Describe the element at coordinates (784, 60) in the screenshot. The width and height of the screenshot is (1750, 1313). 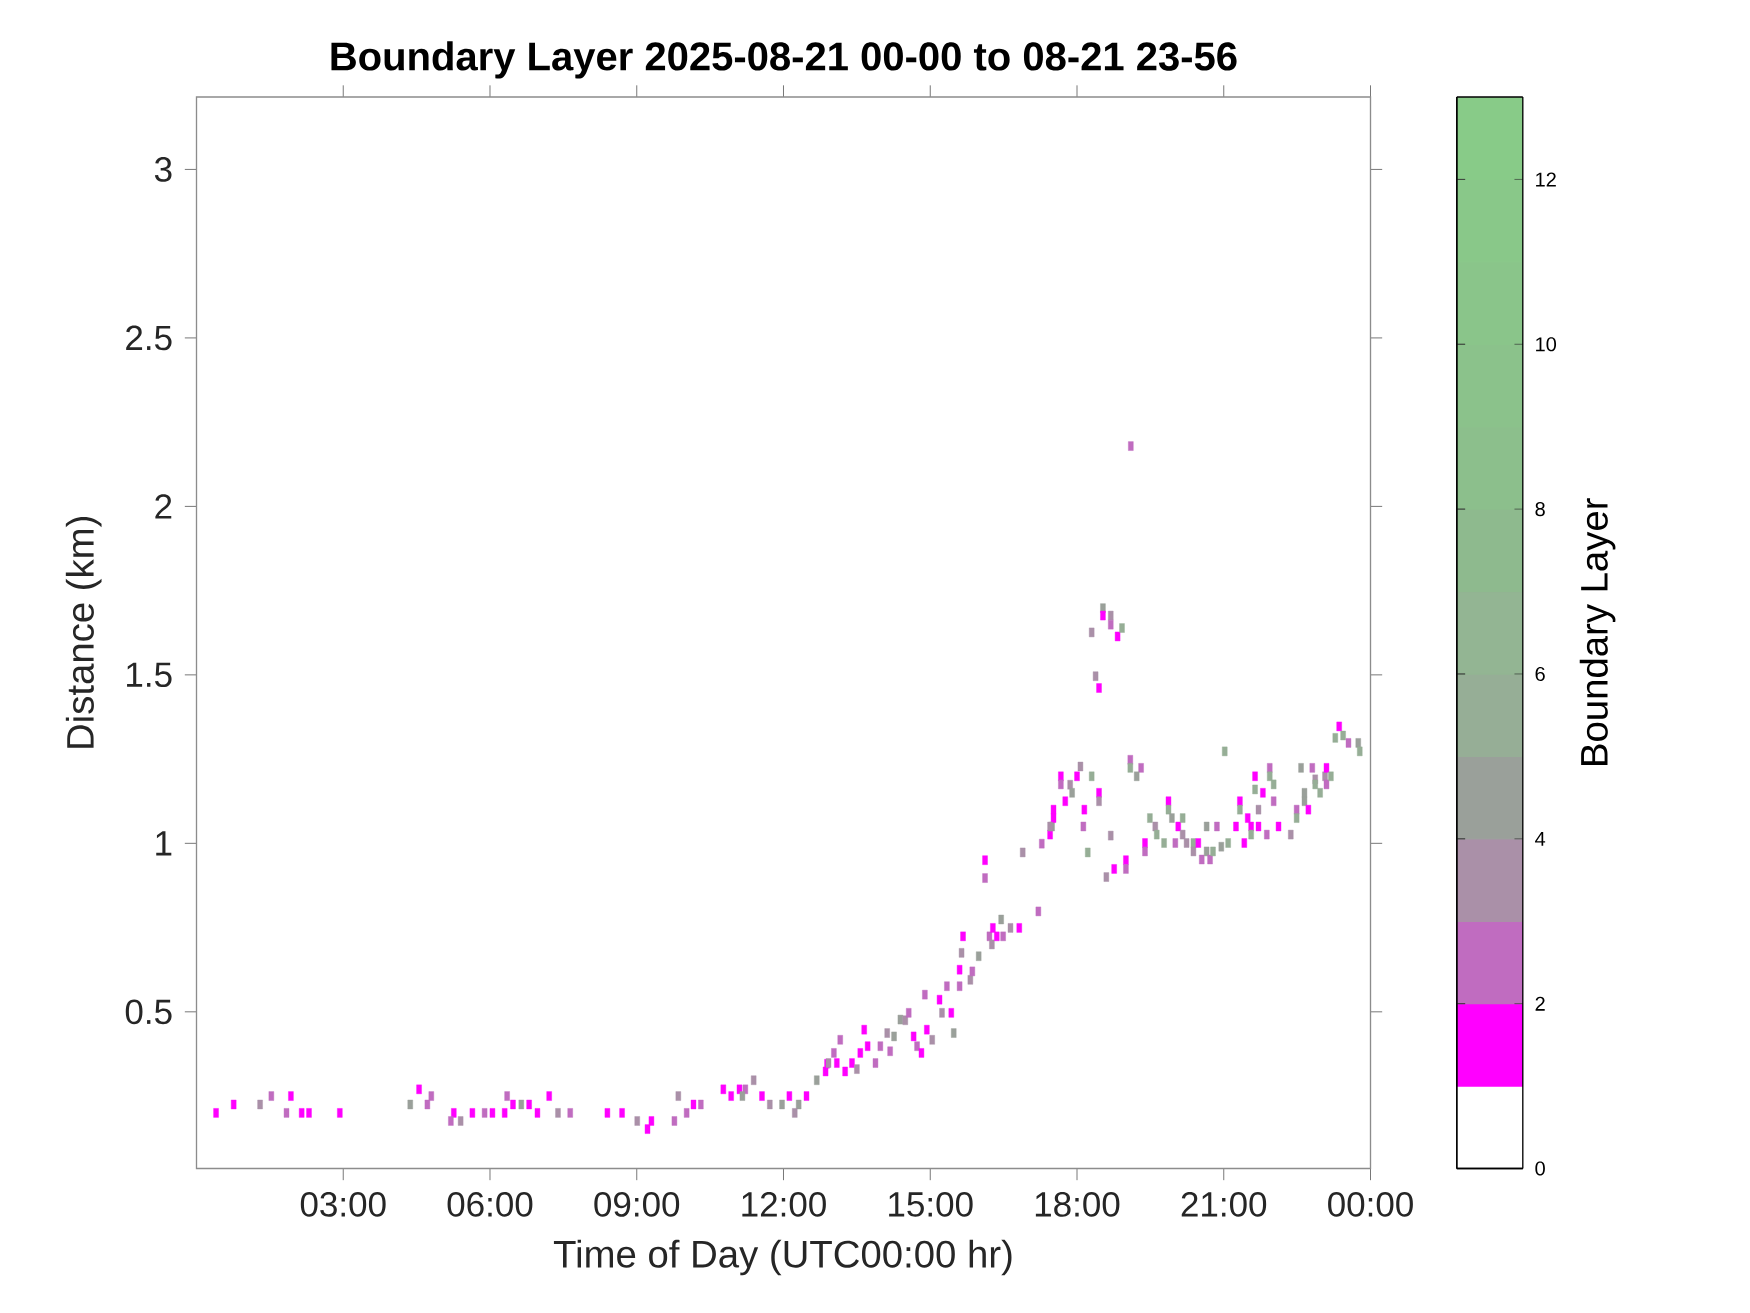
I see `chart-title: Boundary Layer 2025-08-21 00-00 to 08-21 23-56` at that location.